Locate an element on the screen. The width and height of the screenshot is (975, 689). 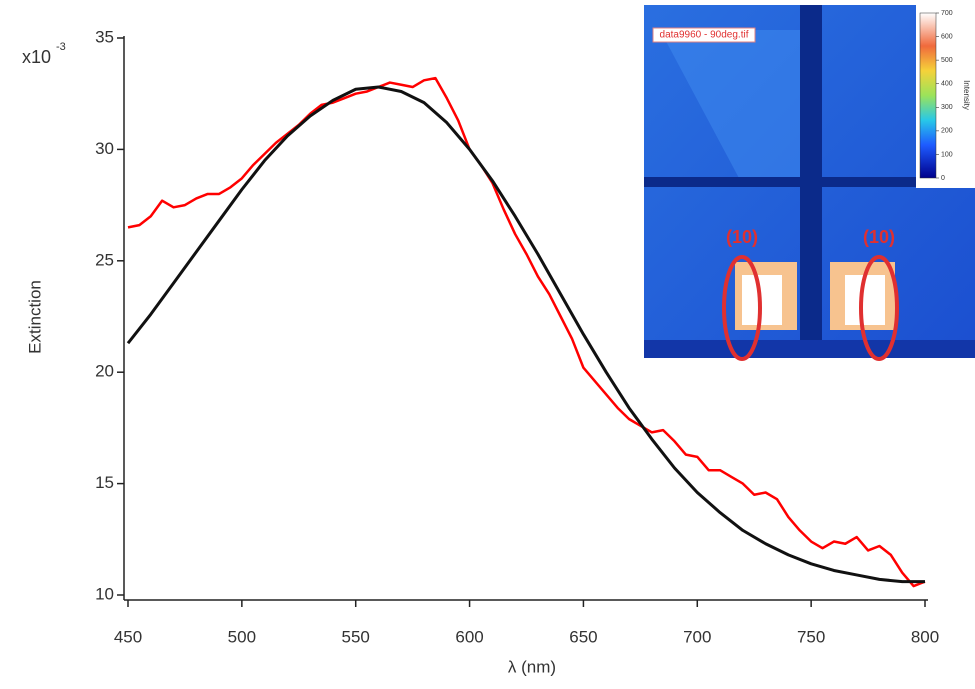
y-tick-label: 10 is located at coordinates (104, 593).